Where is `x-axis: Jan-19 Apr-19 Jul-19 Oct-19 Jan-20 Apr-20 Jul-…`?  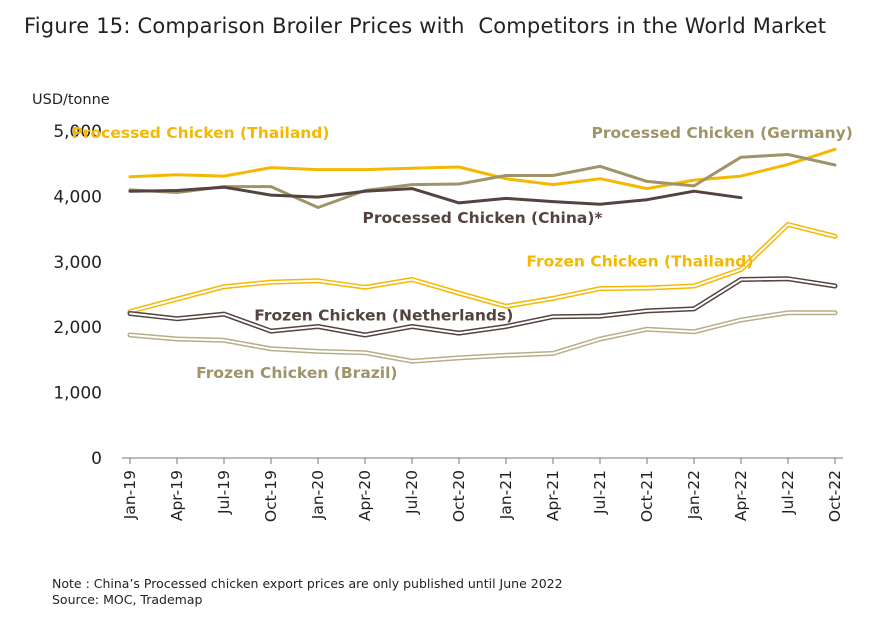 x-axis: Jan-19 Apr-19 Jul-19 Oct-19 Jan-20 Apr-20 Jul-… is located at coordinates (482, 489).